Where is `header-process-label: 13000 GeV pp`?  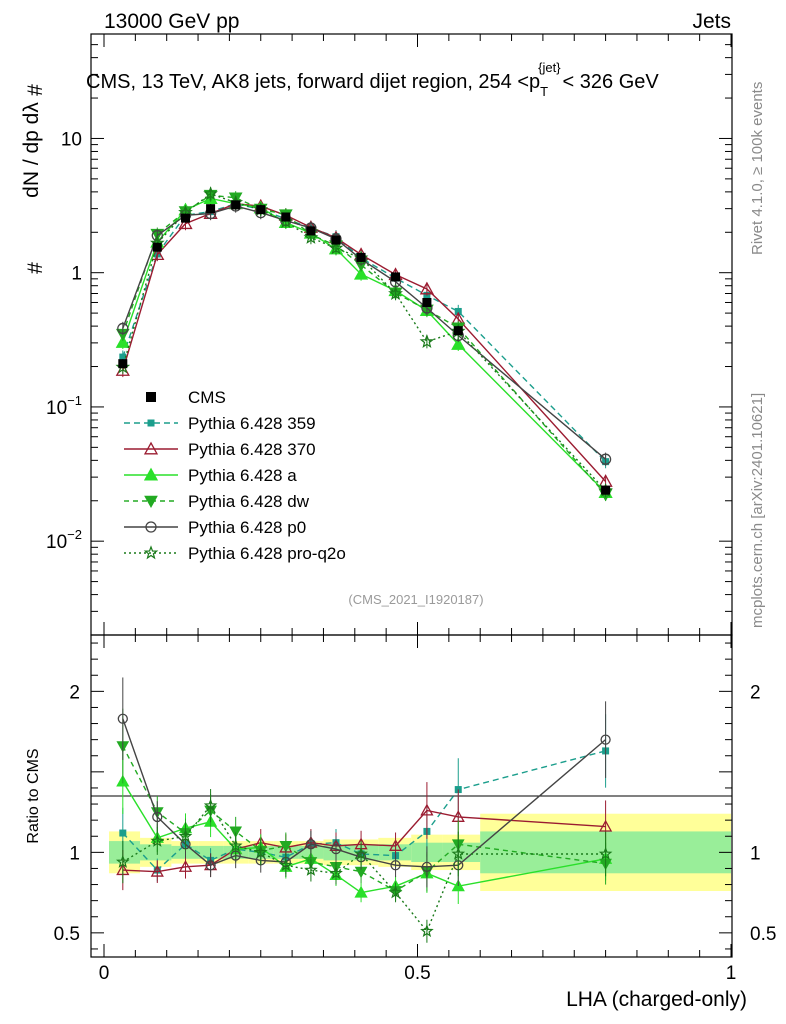 header-process-label: 13000 GeV pp is located at coordinates (171, 21).